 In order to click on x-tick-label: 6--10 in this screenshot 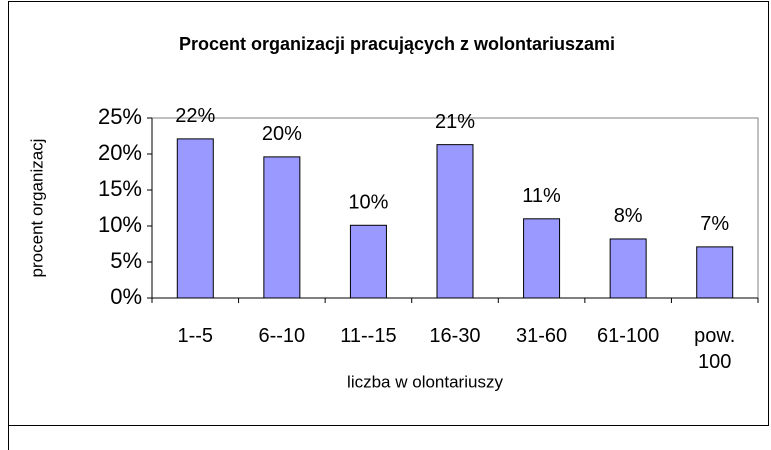, I will do `click(282, 336)`.